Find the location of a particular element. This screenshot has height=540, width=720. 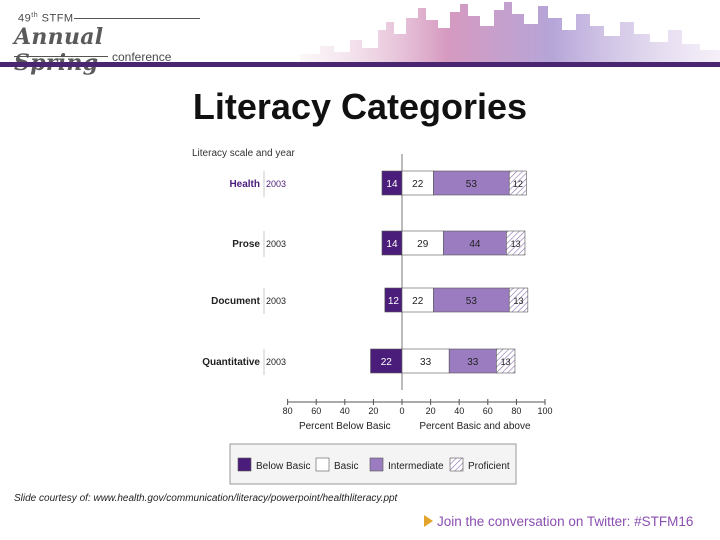

legend-proficient-swatch is located at coordinates (456, 464).